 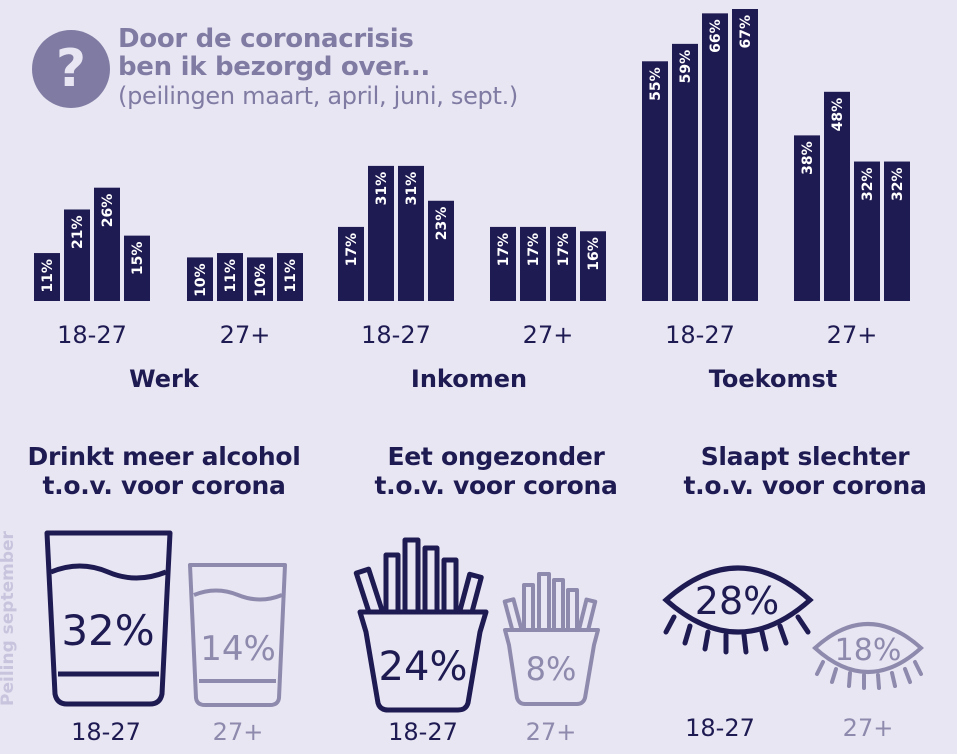 I want to click on bar-value-label: 55%, so click(x=656, y=84).